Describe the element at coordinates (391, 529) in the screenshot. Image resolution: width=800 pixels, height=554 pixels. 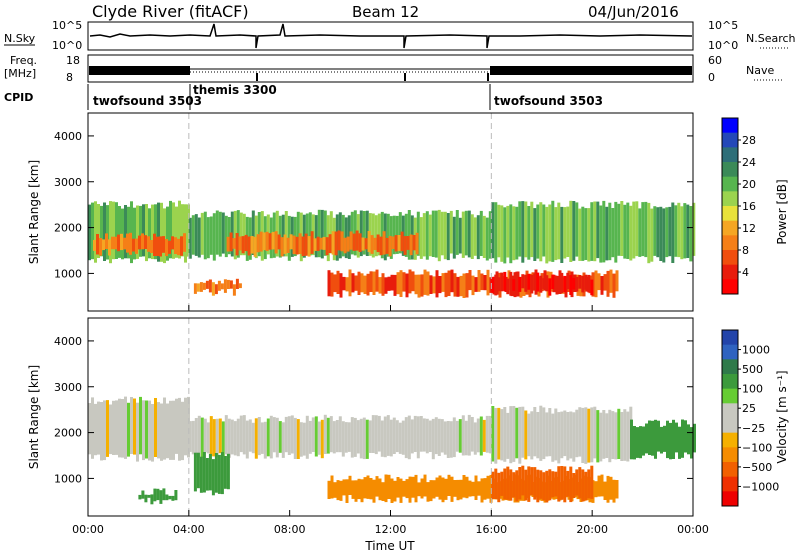
I see `x-tick-label: 12:00` at that location.